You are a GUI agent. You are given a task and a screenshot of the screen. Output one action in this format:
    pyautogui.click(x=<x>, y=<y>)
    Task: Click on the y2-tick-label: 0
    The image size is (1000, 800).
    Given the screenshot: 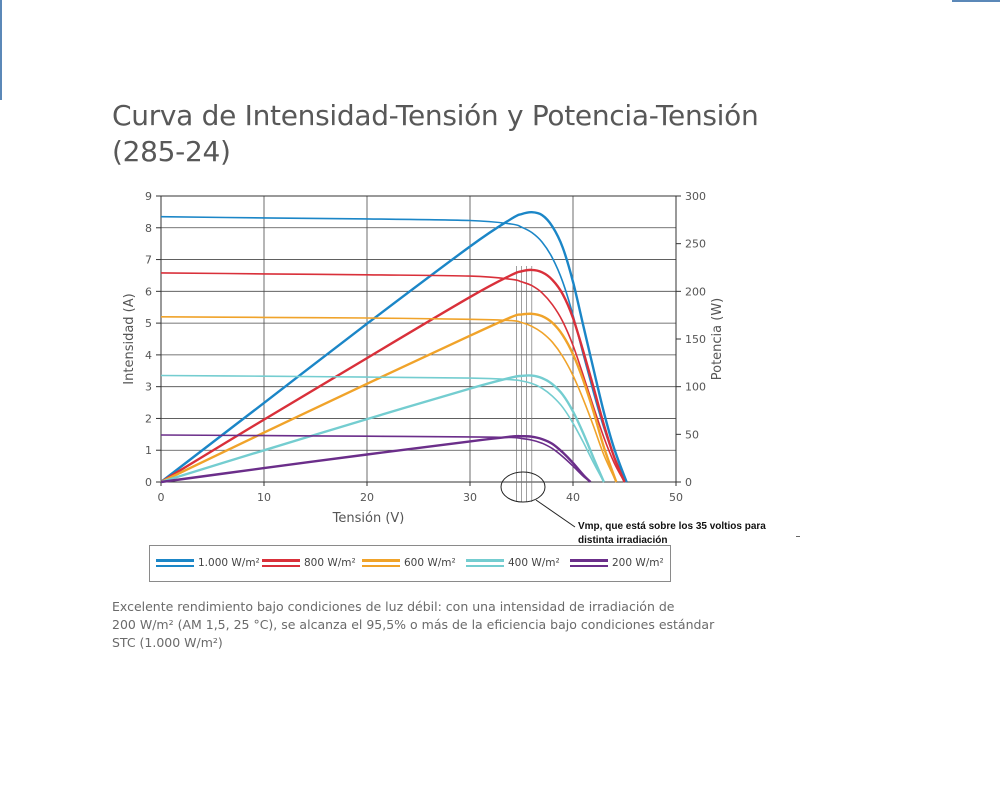 What is the action you would take?
    pyautogui.click(x=688, y=482)
    